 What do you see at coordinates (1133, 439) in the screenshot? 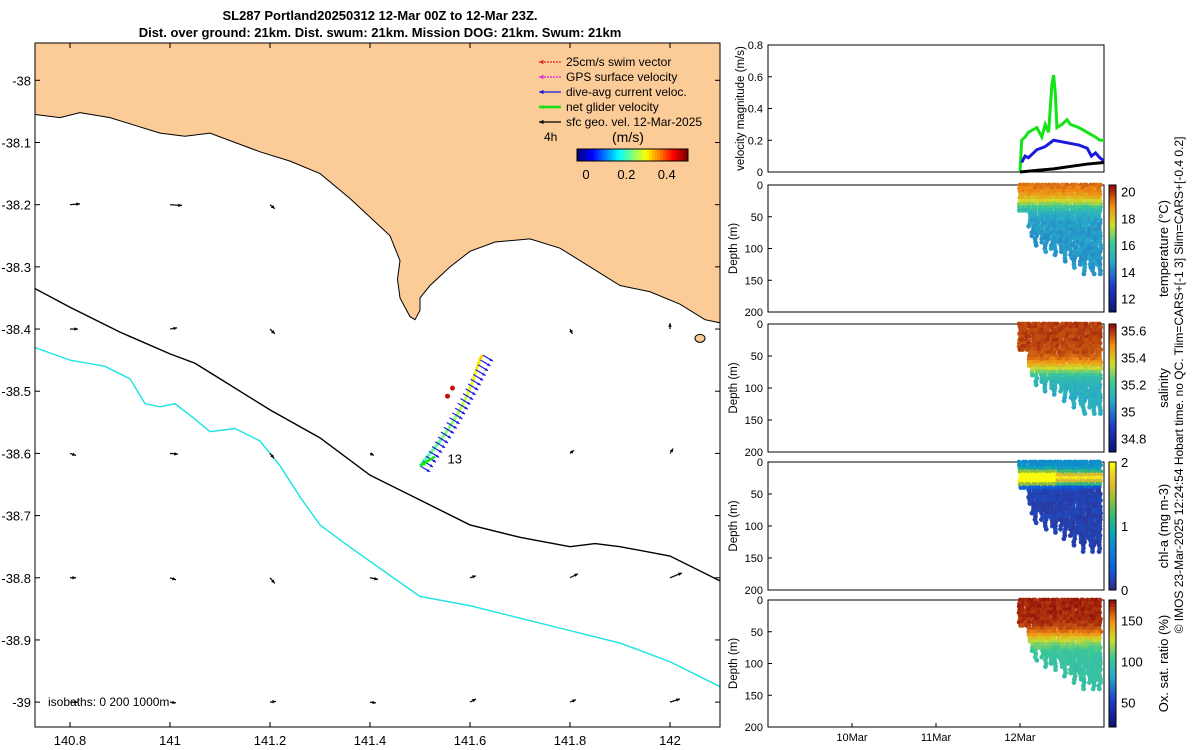
I see `colorbar-tick-label: 34.8` at bounding box center [1133, 439].